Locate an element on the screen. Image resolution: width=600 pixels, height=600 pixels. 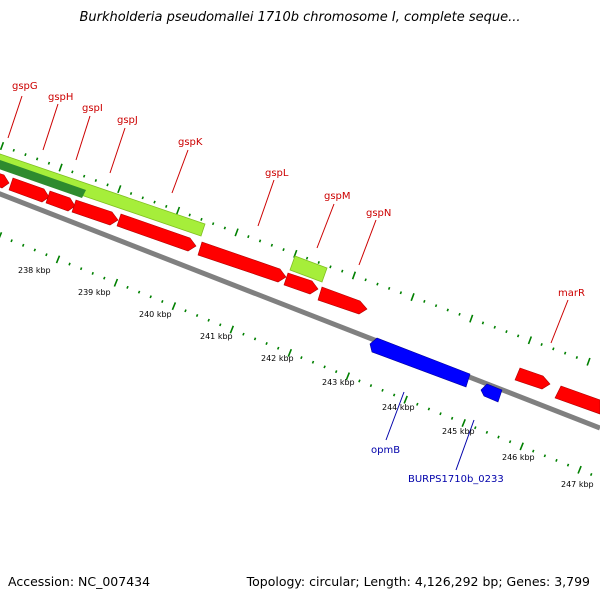
leader-gspG is located at coordinates (15, 117).